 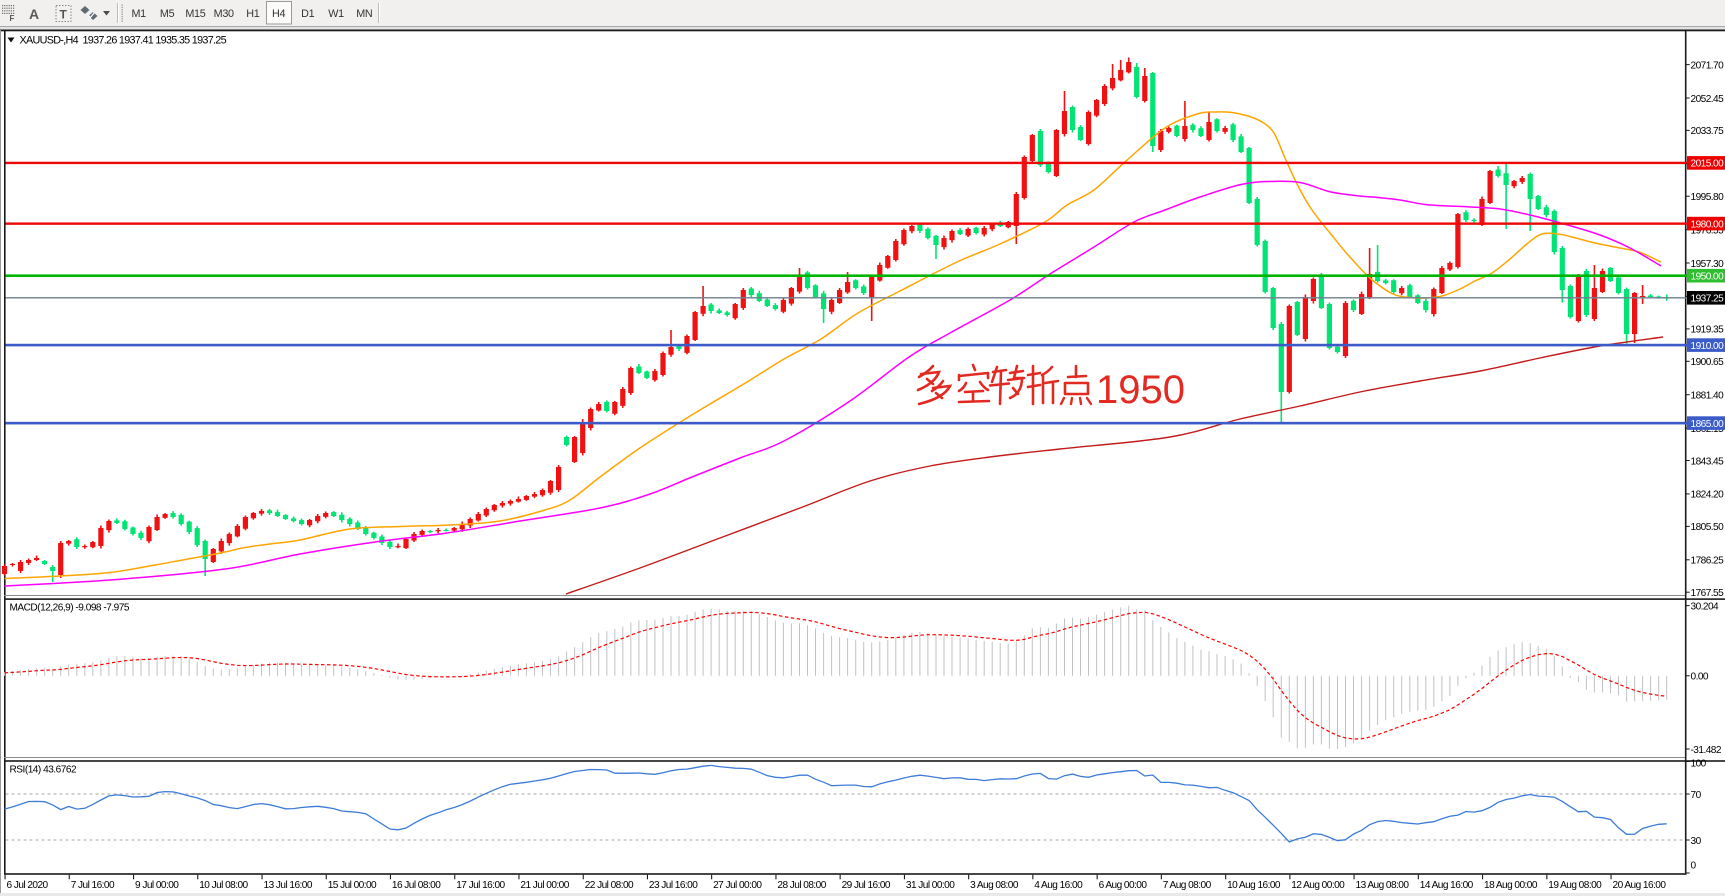 What do you see at coordinates (1708, 277) in the screenshot?
I see `svg-text: 1950.00` at bounding box center [1708, 277].